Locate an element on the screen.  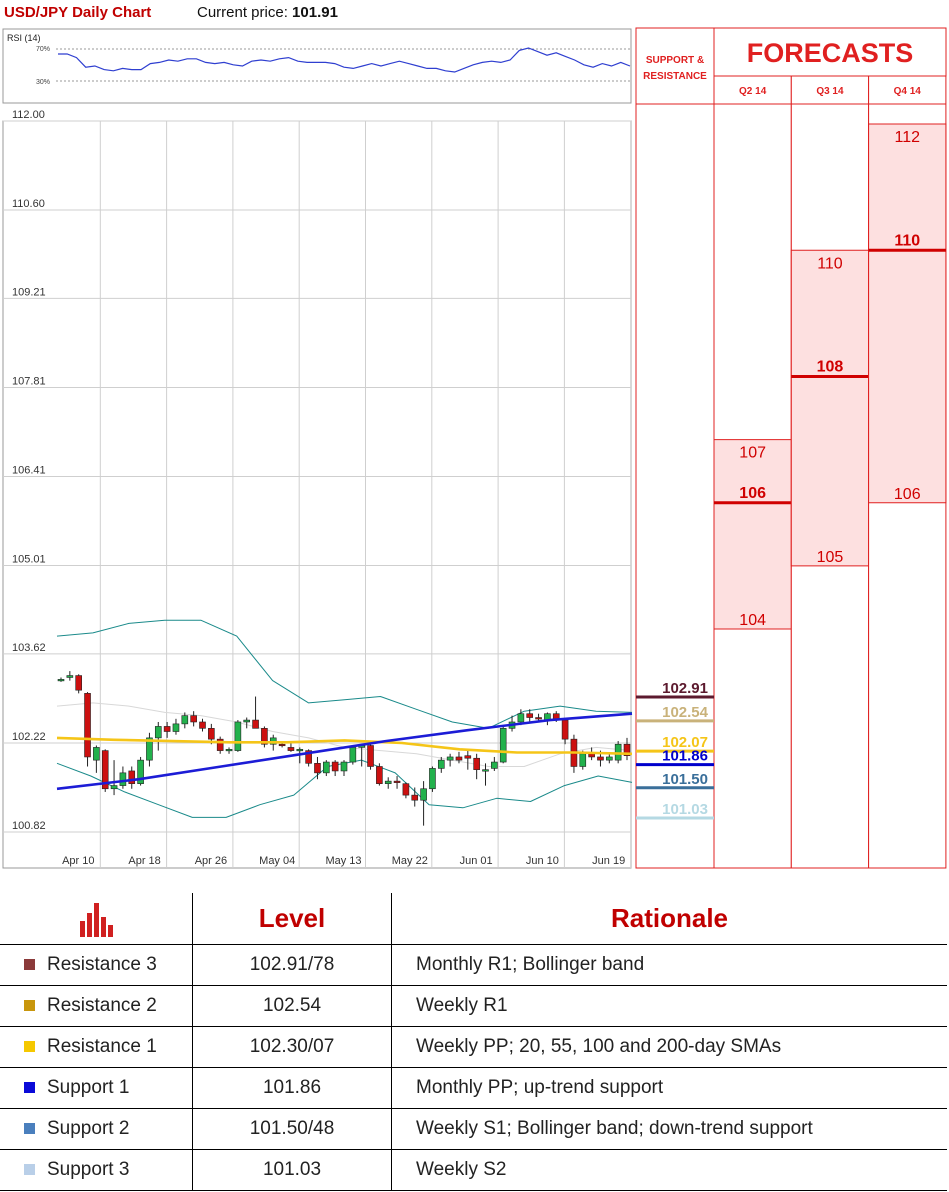
current-price: Current price: 101.91 is located at coordinates (267, 12).